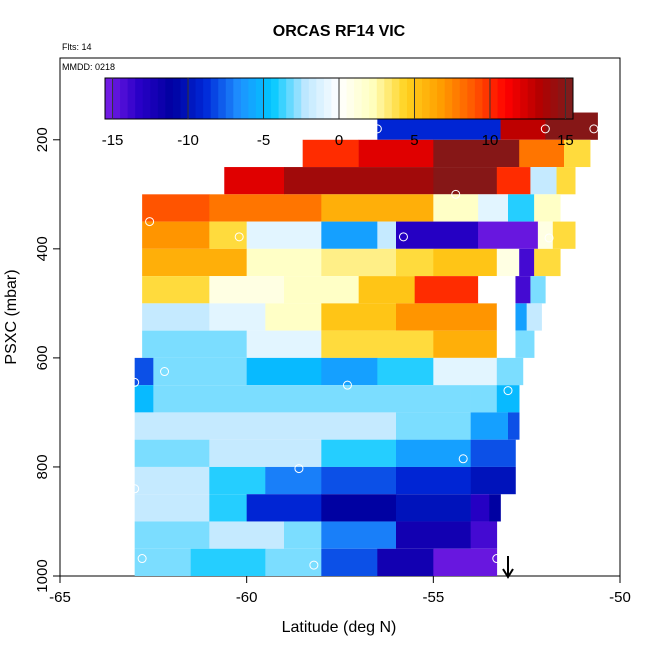  Describe the element at coordinates (339, 140) in the screenshot. I see `colorbar-tick-label-3: 0` at that location.